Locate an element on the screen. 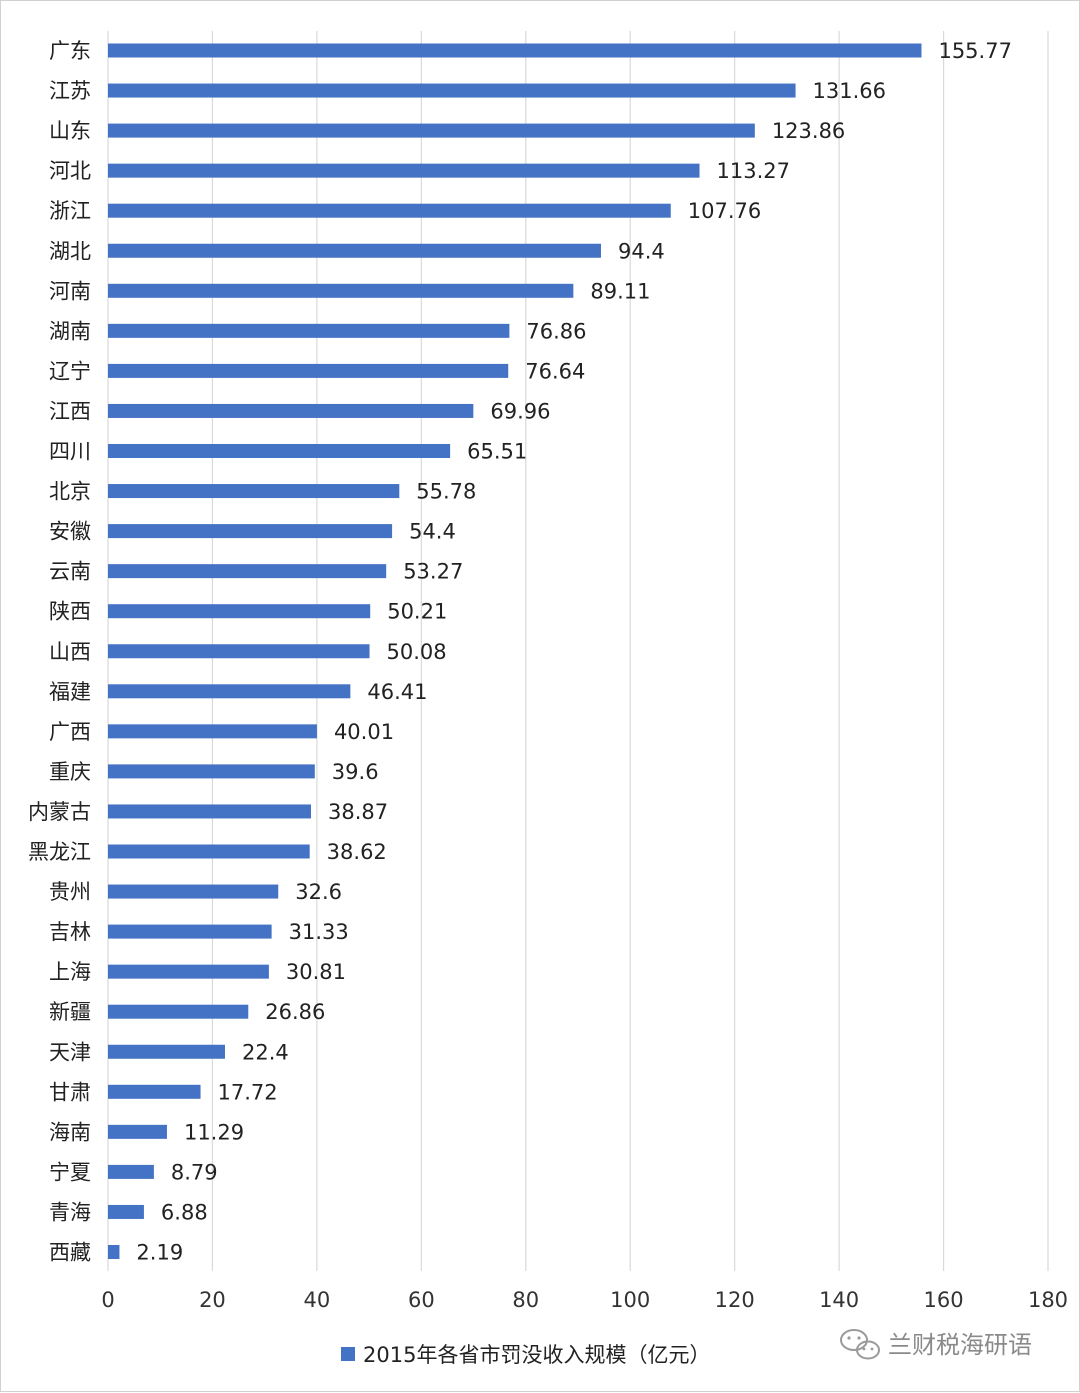 This screenshot has height=1393, width=1080. value-label: 69.96 is located at coordinates (520, 411).